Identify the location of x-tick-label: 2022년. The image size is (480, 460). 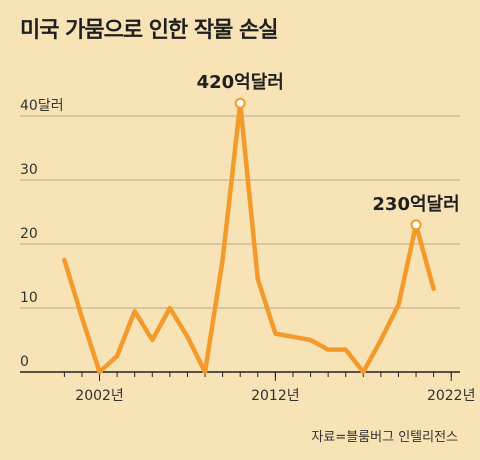
(451, 396).